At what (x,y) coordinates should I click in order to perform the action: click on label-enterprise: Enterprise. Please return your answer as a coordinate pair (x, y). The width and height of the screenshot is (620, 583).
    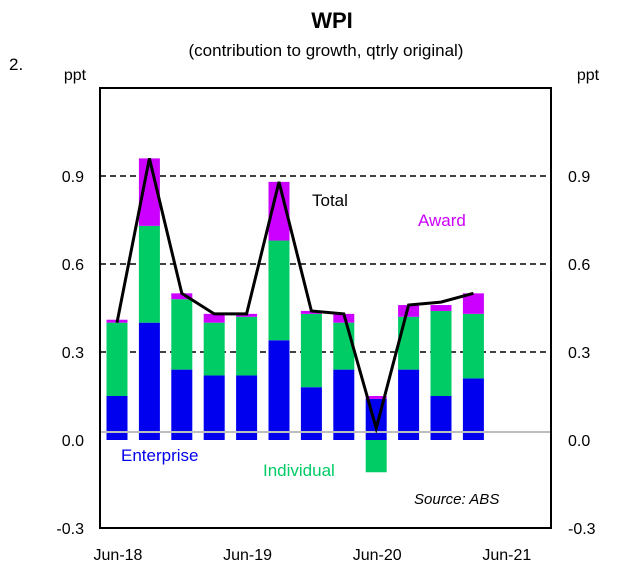
    Looking at the image, I should click on (159, 455).